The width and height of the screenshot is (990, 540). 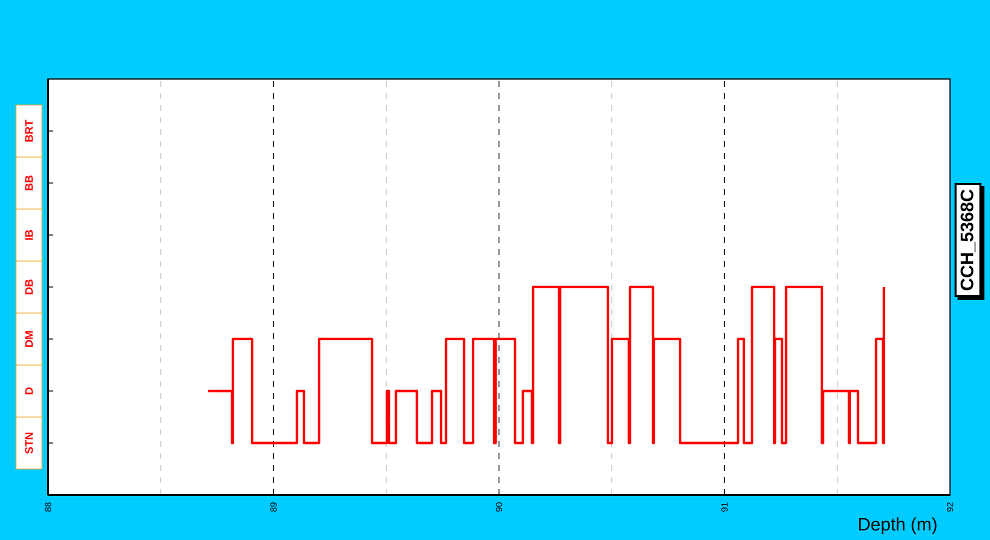 I want to click on x-axis-title: Depth (m), so click(x=897, y=525).